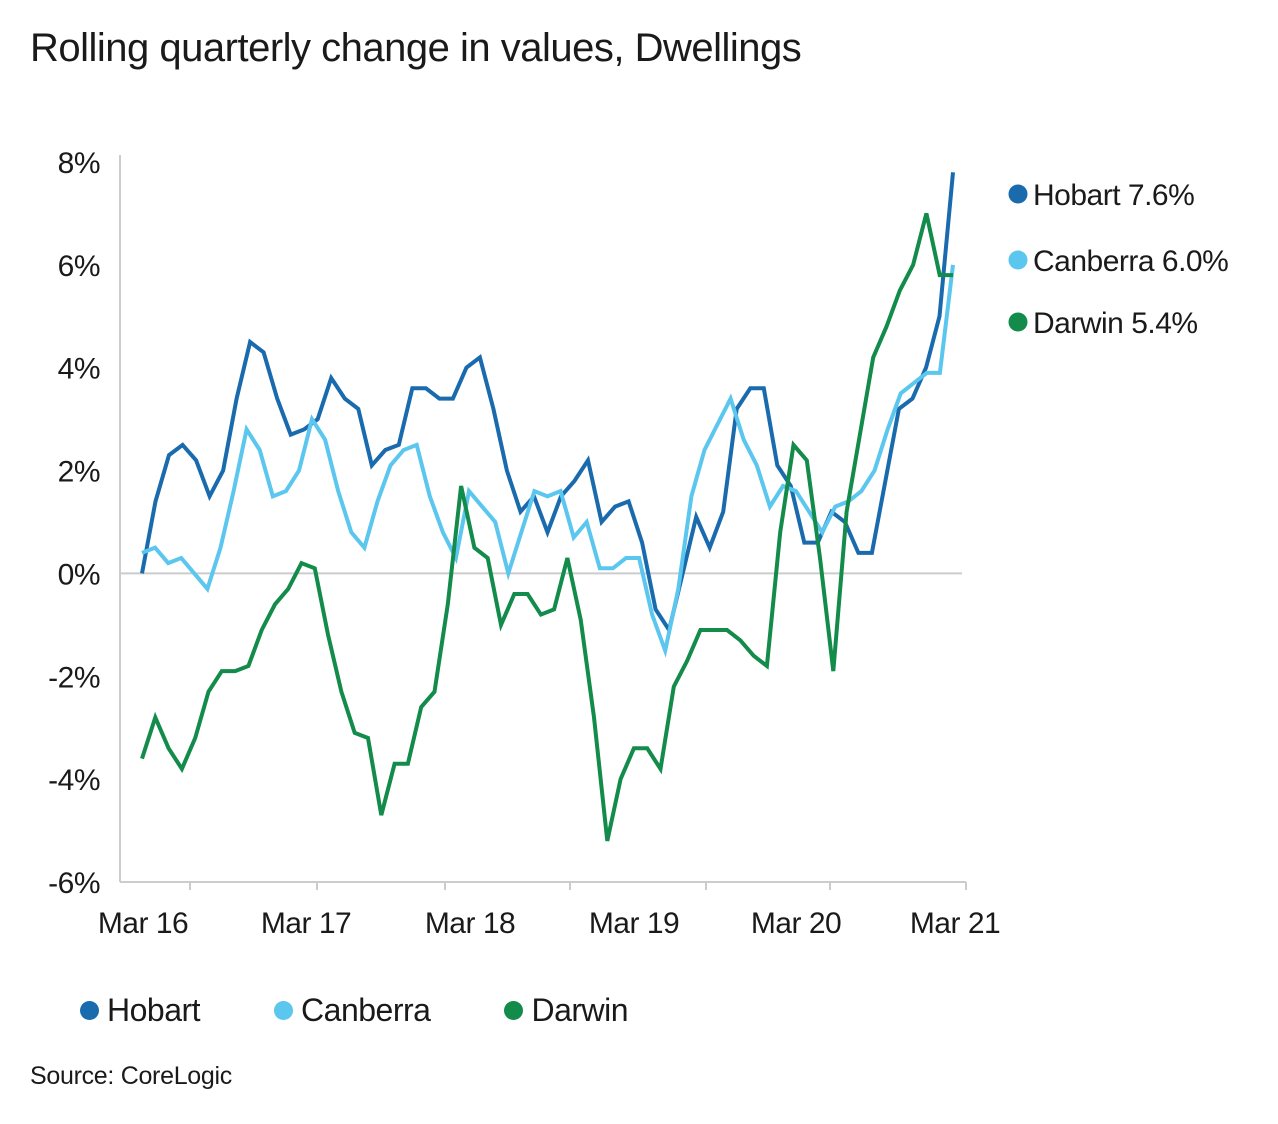 The image size is (1278, 1124). I want to click on x-tick-label: Mar 16, so click(143, 923).